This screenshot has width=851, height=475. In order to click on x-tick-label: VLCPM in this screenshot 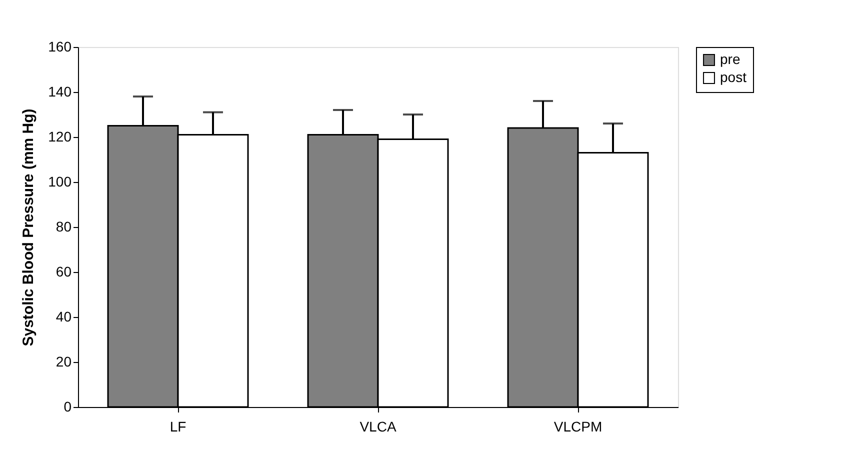, I will do `click(578, 426)`.